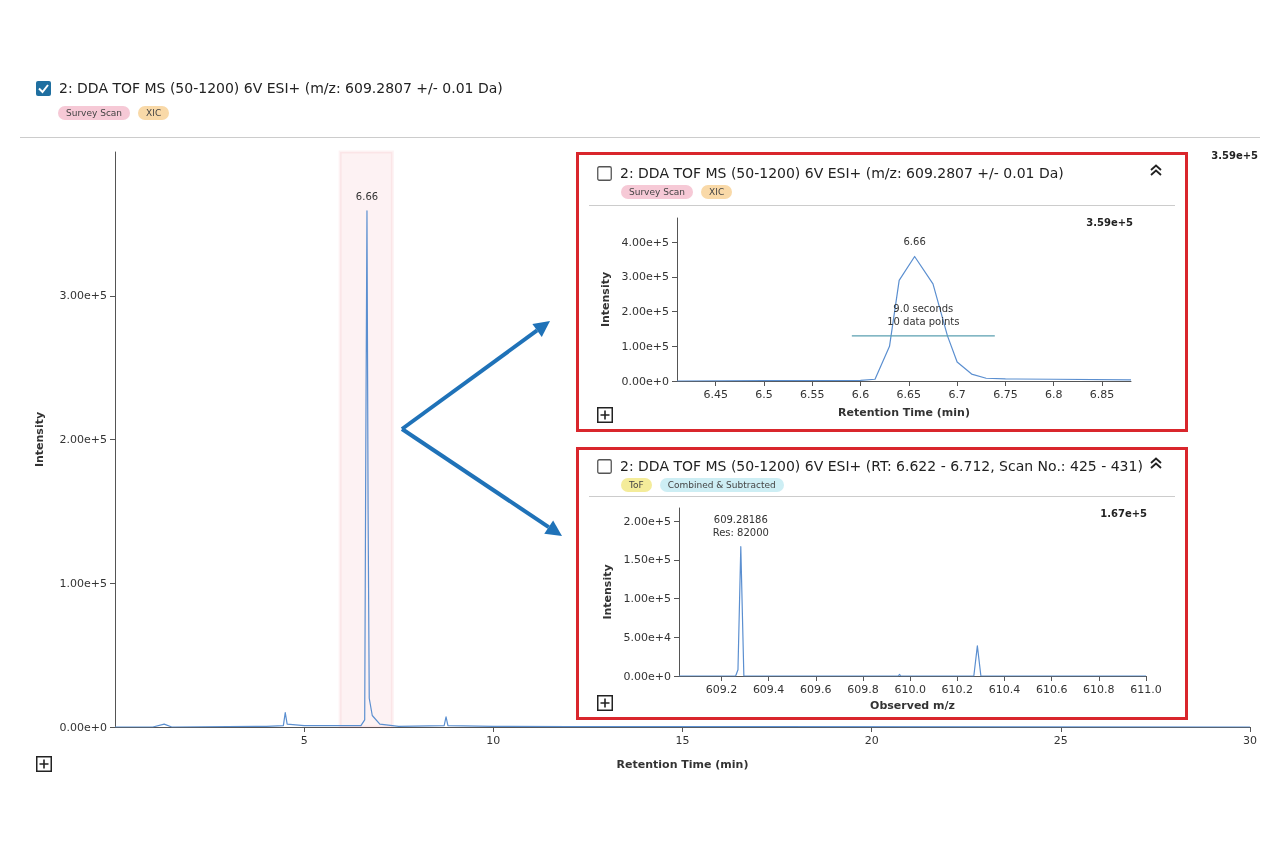  I want to click on x-axis-title: Observed m/z, so click(912, 705).